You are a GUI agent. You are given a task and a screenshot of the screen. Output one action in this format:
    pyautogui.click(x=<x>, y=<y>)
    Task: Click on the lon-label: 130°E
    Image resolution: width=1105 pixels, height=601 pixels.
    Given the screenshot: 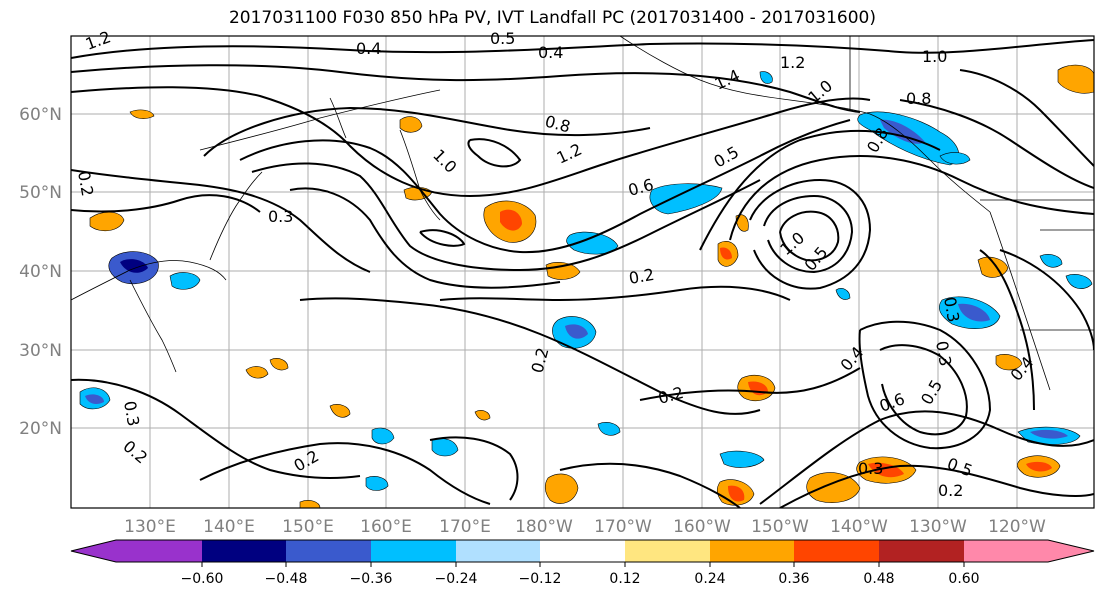 What is the action you would take?
    pyautogui.click(x=150, y=527)
    